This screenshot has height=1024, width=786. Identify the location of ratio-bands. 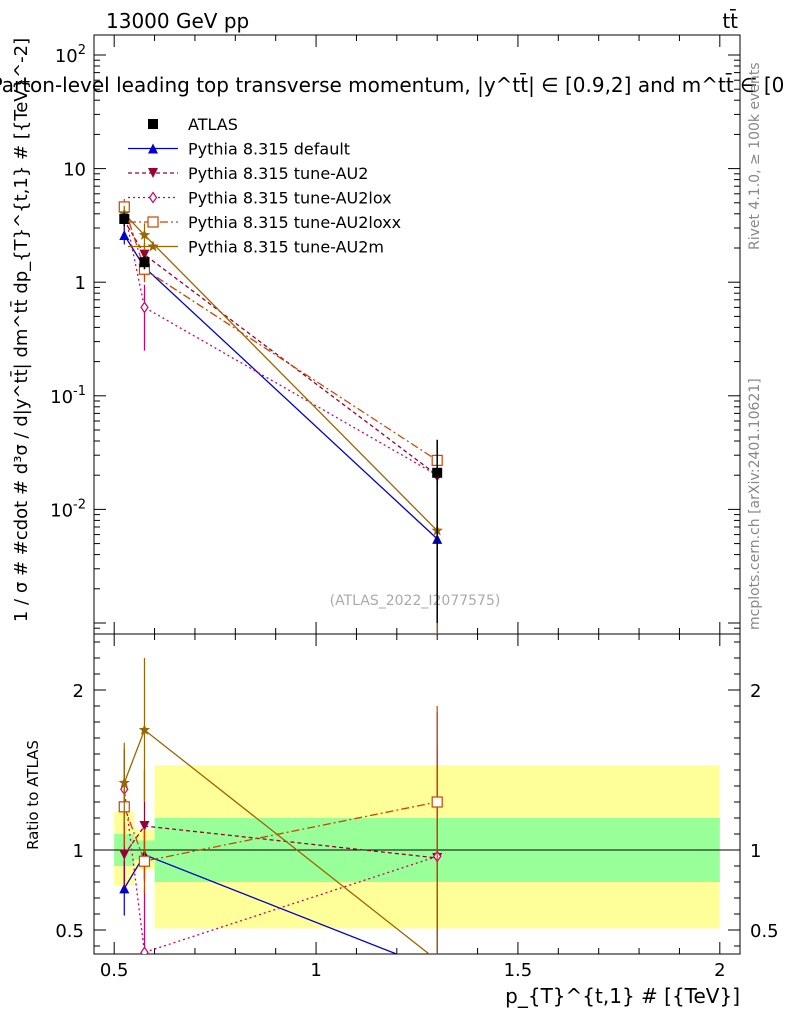
(417, 847).